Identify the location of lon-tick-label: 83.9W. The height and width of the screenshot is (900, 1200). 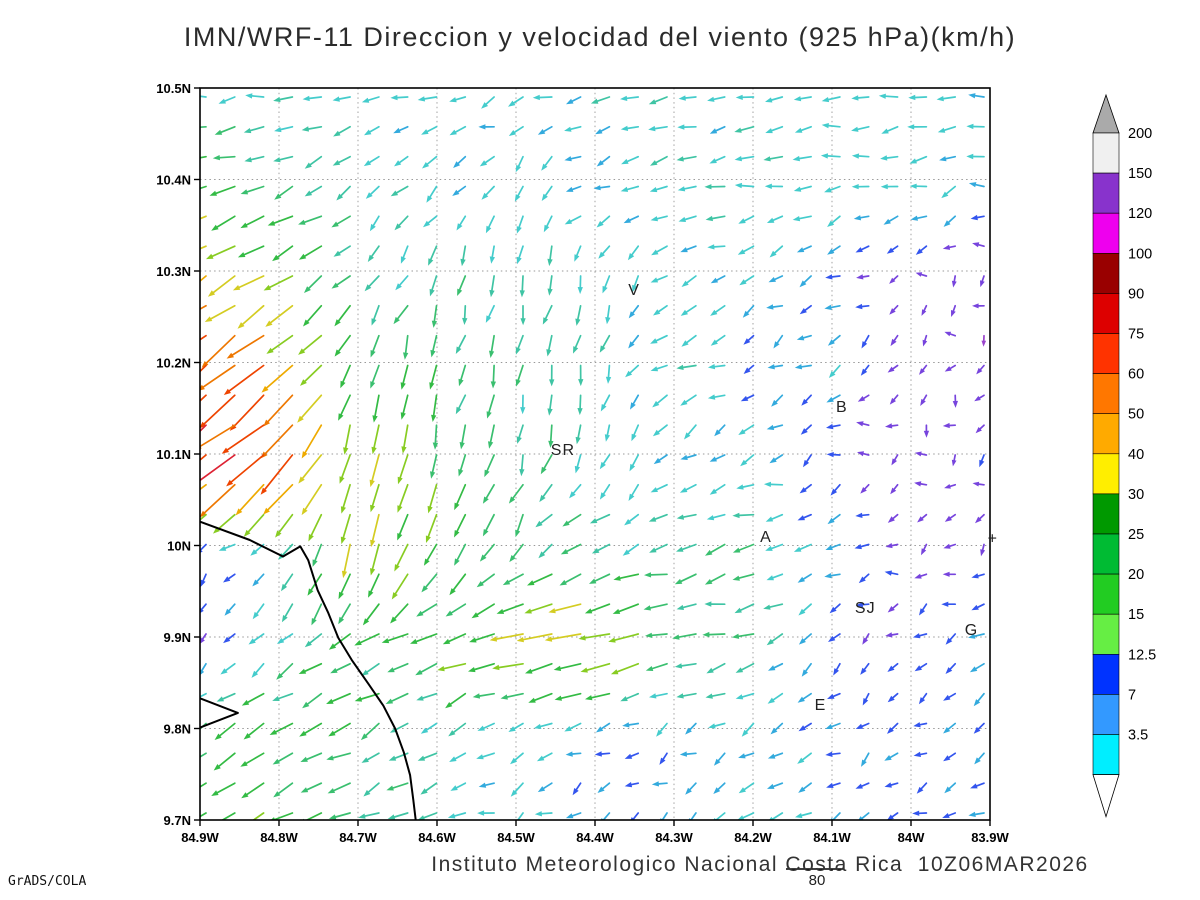
(990, 837).